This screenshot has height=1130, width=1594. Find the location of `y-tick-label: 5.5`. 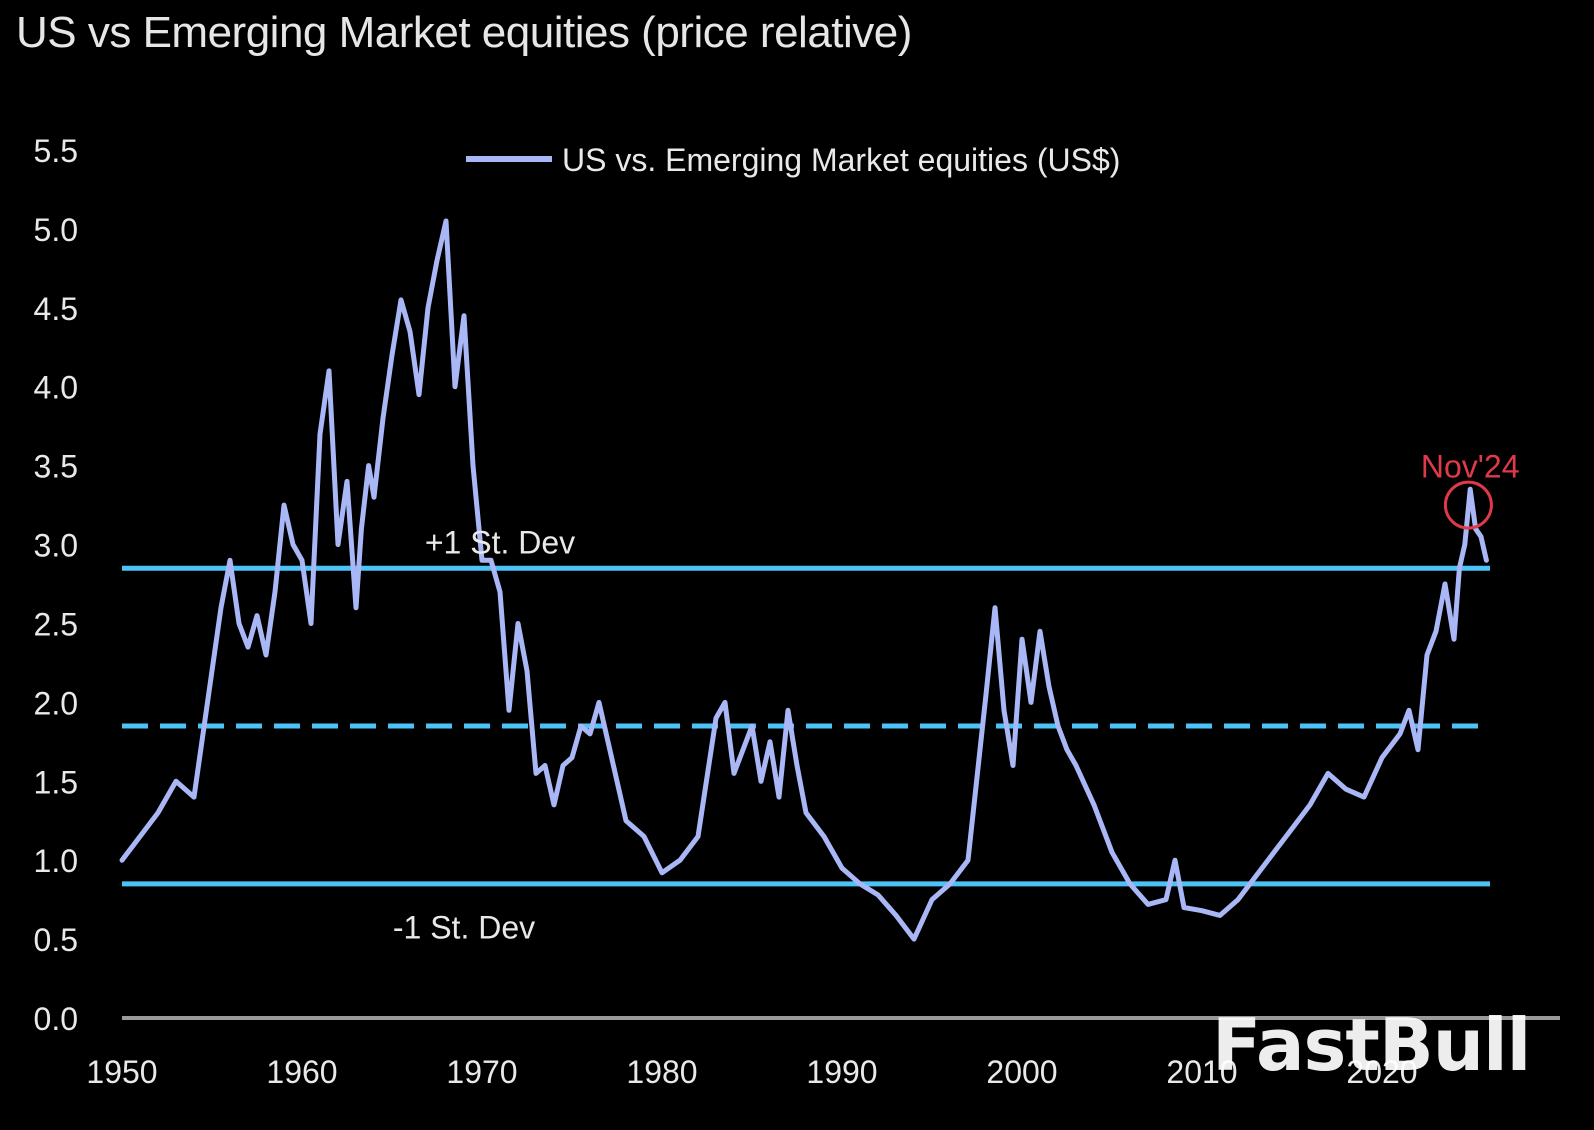

y-tick-label: 5.5 is located at coordinates (56, 151).